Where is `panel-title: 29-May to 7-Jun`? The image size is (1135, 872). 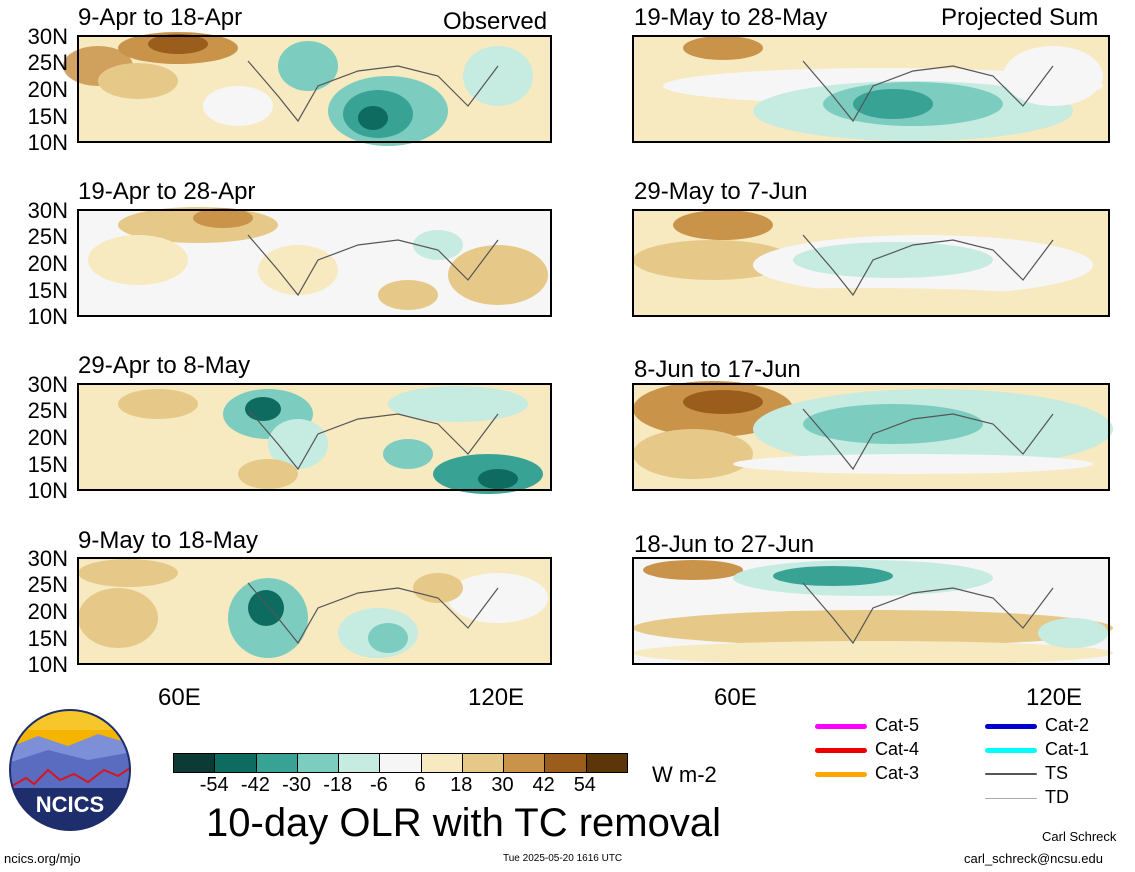 panel-title: 29-May to 7-Jun is located at coordinates (721, 191).